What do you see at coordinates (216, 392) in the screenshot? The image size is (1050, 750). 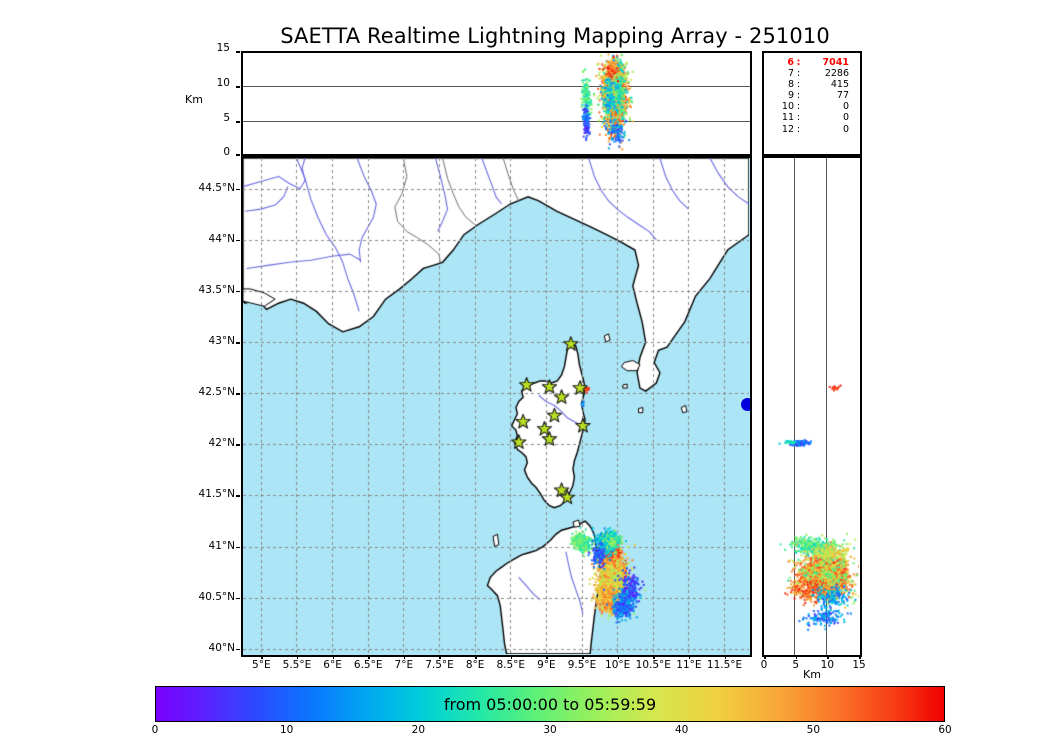 I see `latitude-tick-label: 42.5°N` at bounding box center [216, 392].